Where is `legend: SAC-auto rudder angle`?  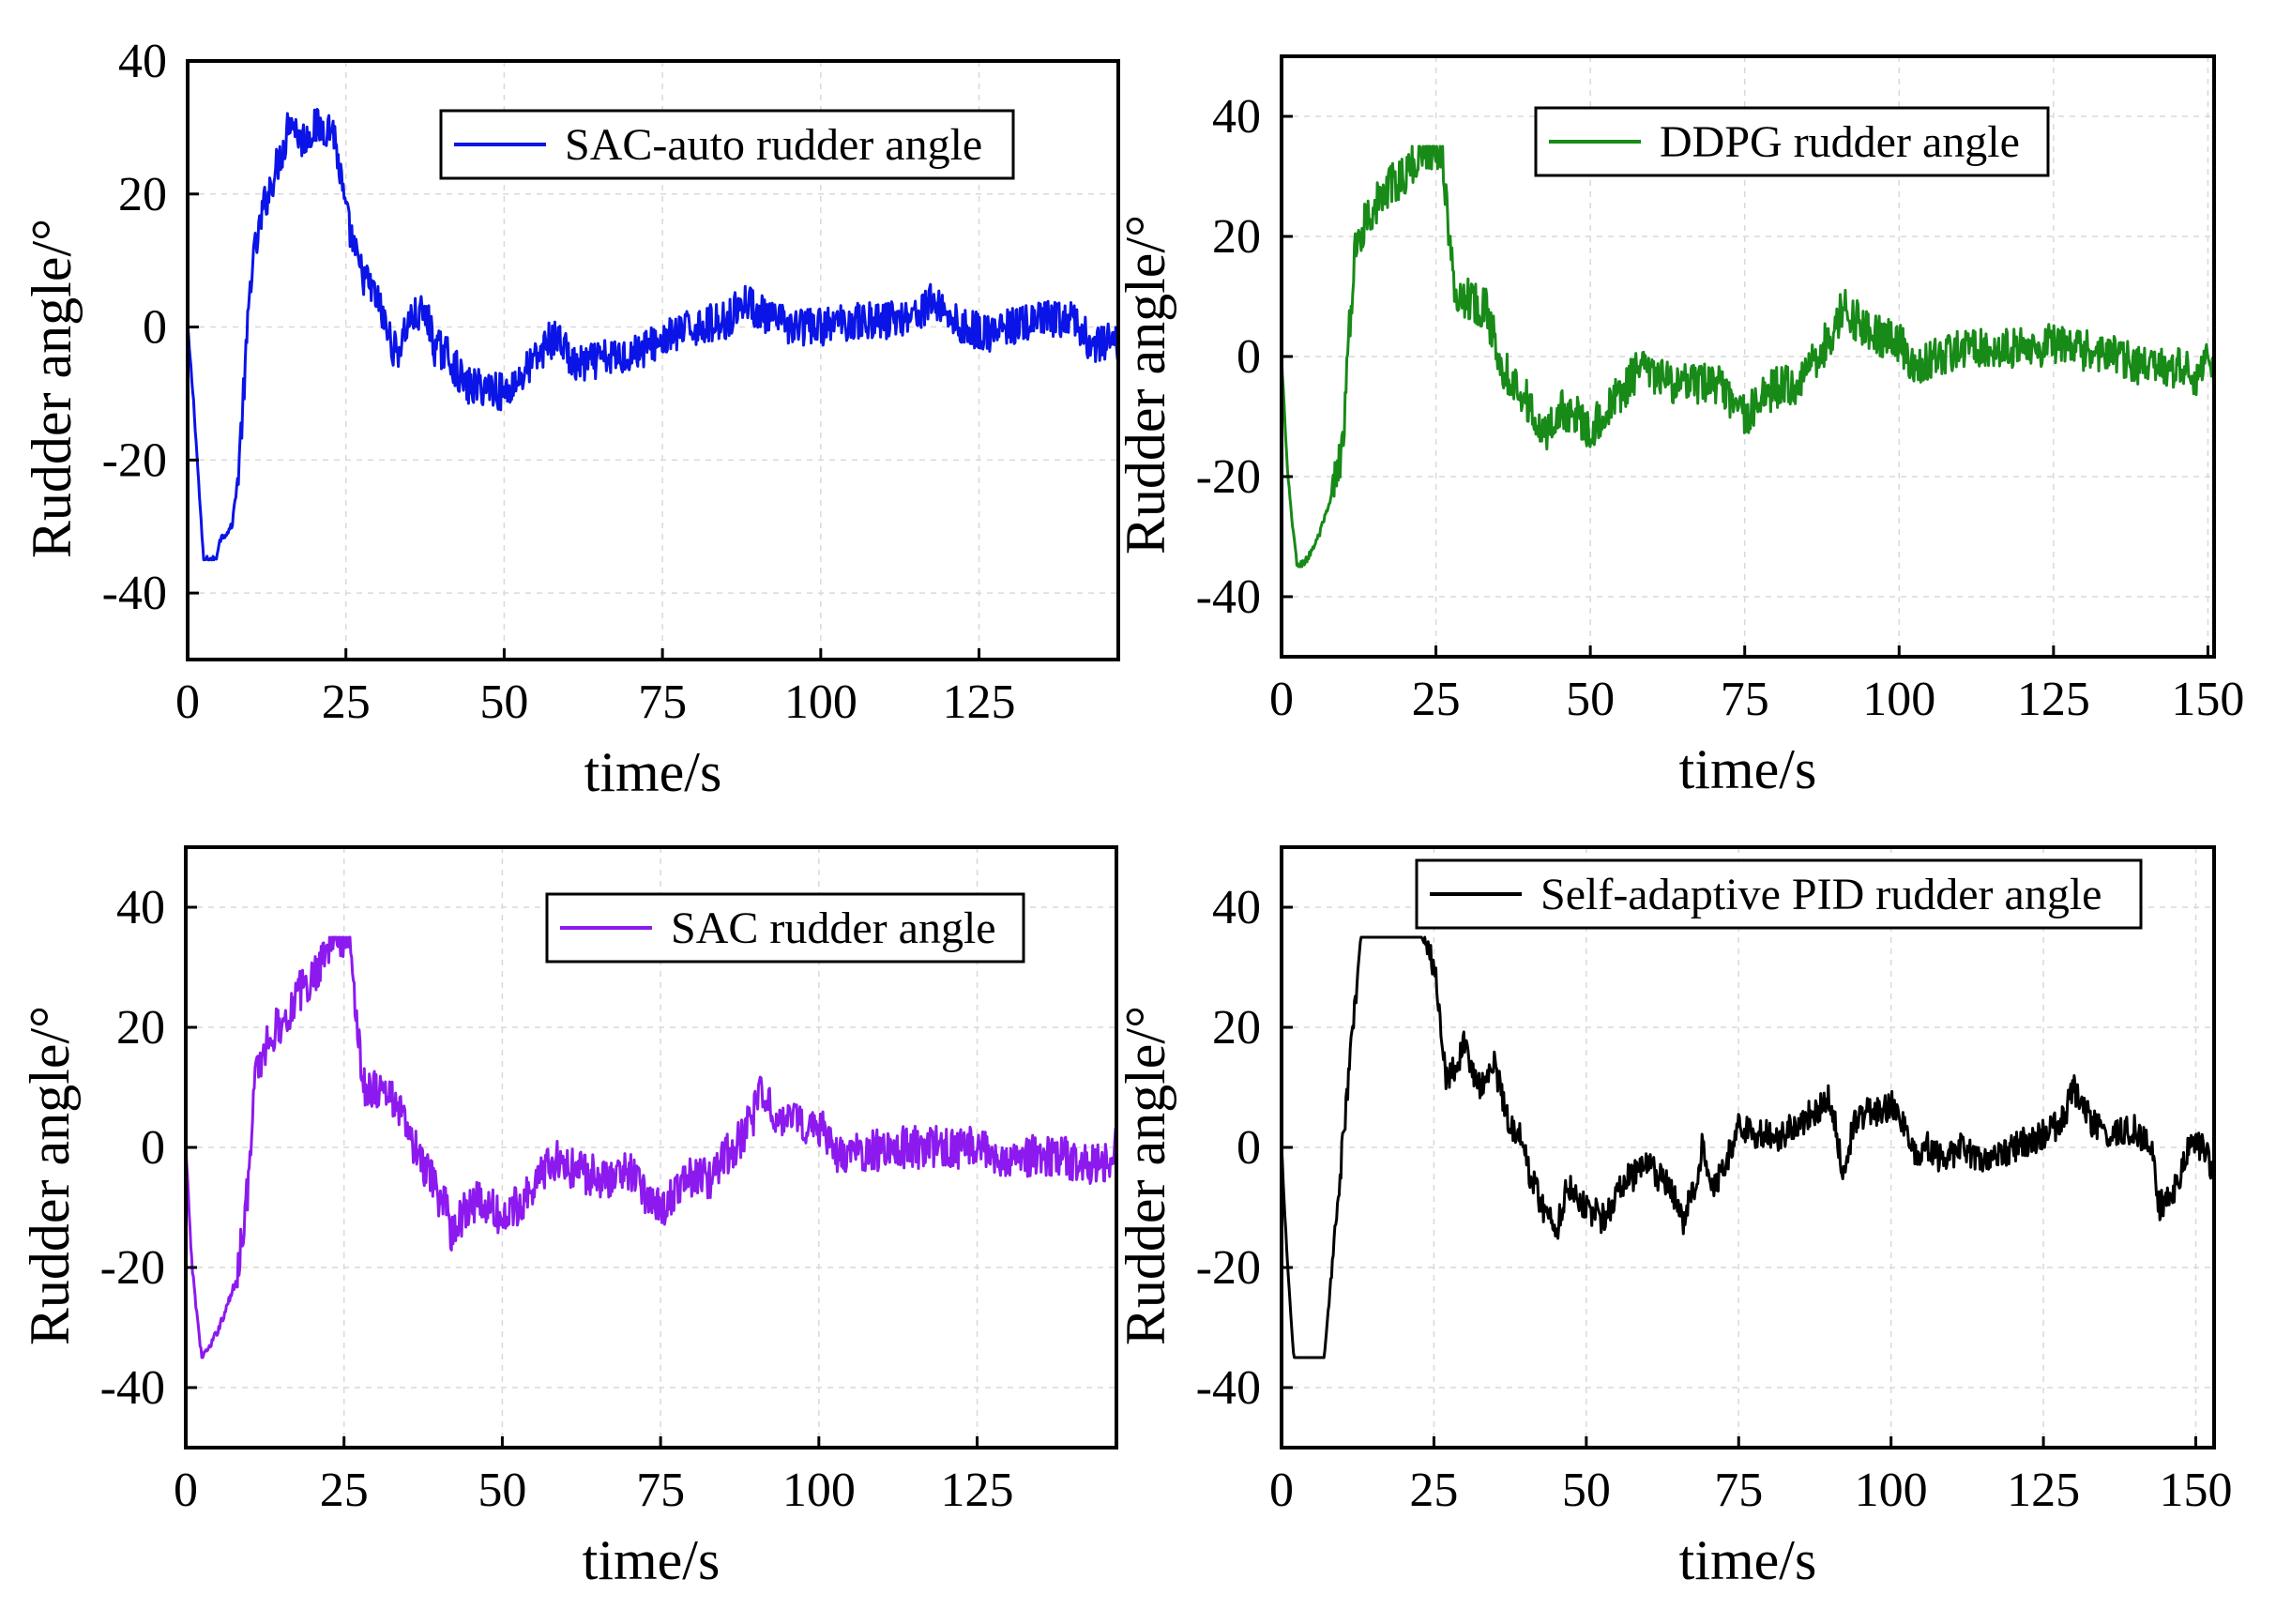
legend: SAC-auto rudder angle is located at coordinates (727, 144).